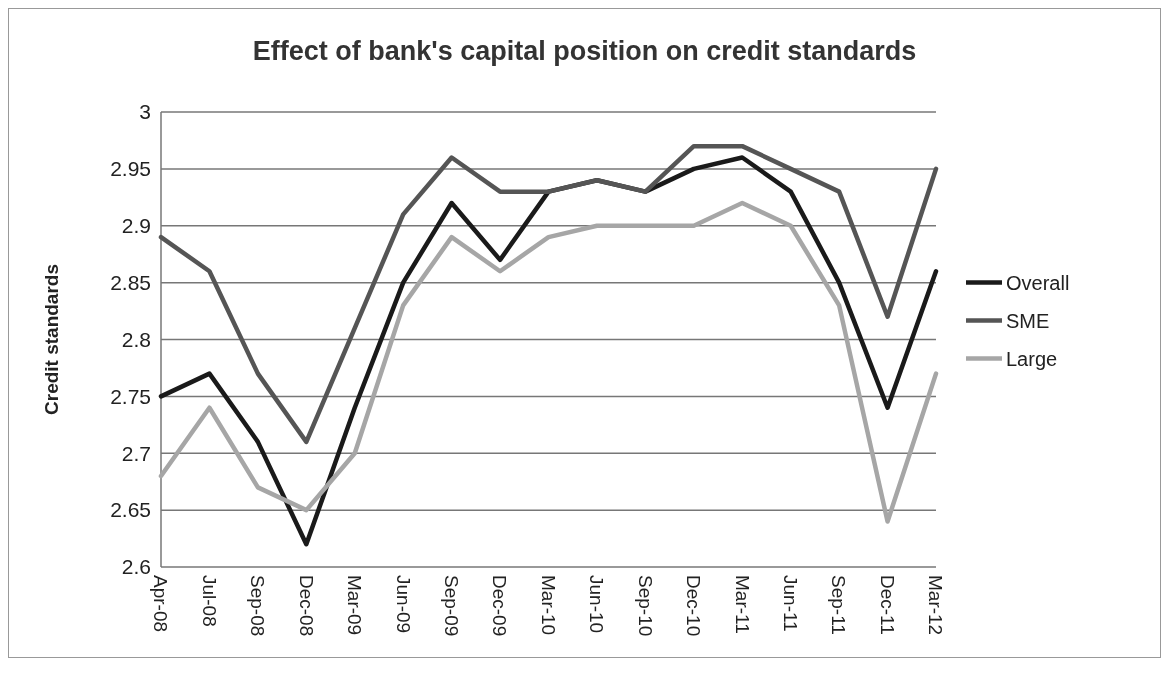  I want to click on y-tick-label: 2.9, so click(136, 226).